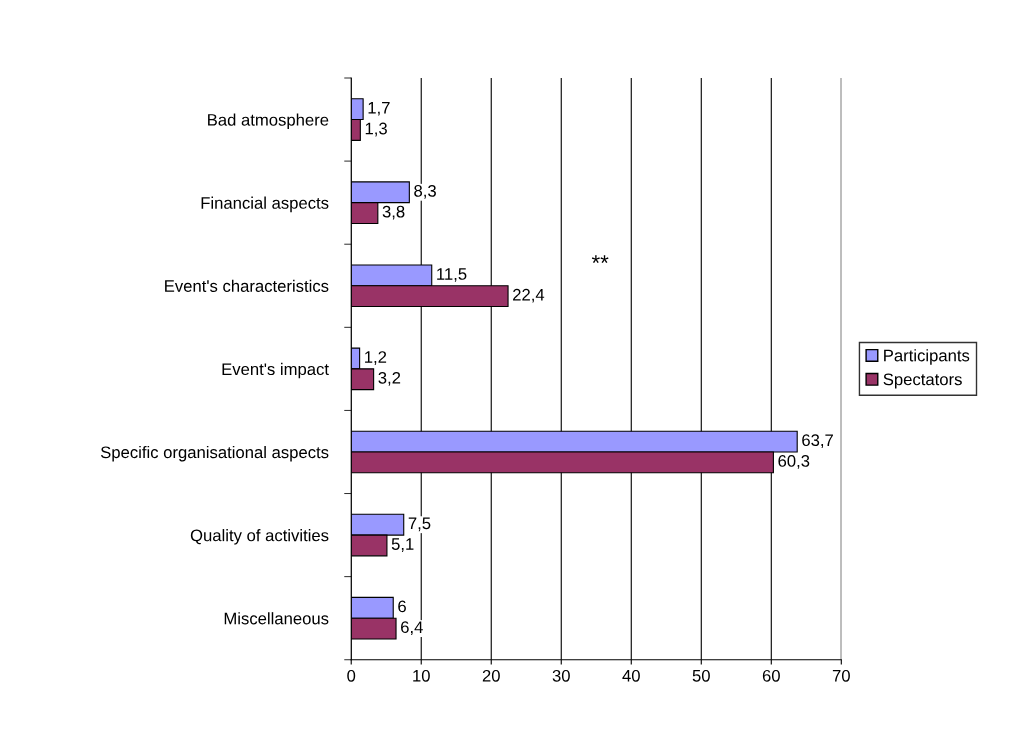 The height and width of the screenshot is (729, 1021). Describe the element at coordinates (247, 285) in the screenshot. I see `y-tick-label: Event's characteristics` at that location.